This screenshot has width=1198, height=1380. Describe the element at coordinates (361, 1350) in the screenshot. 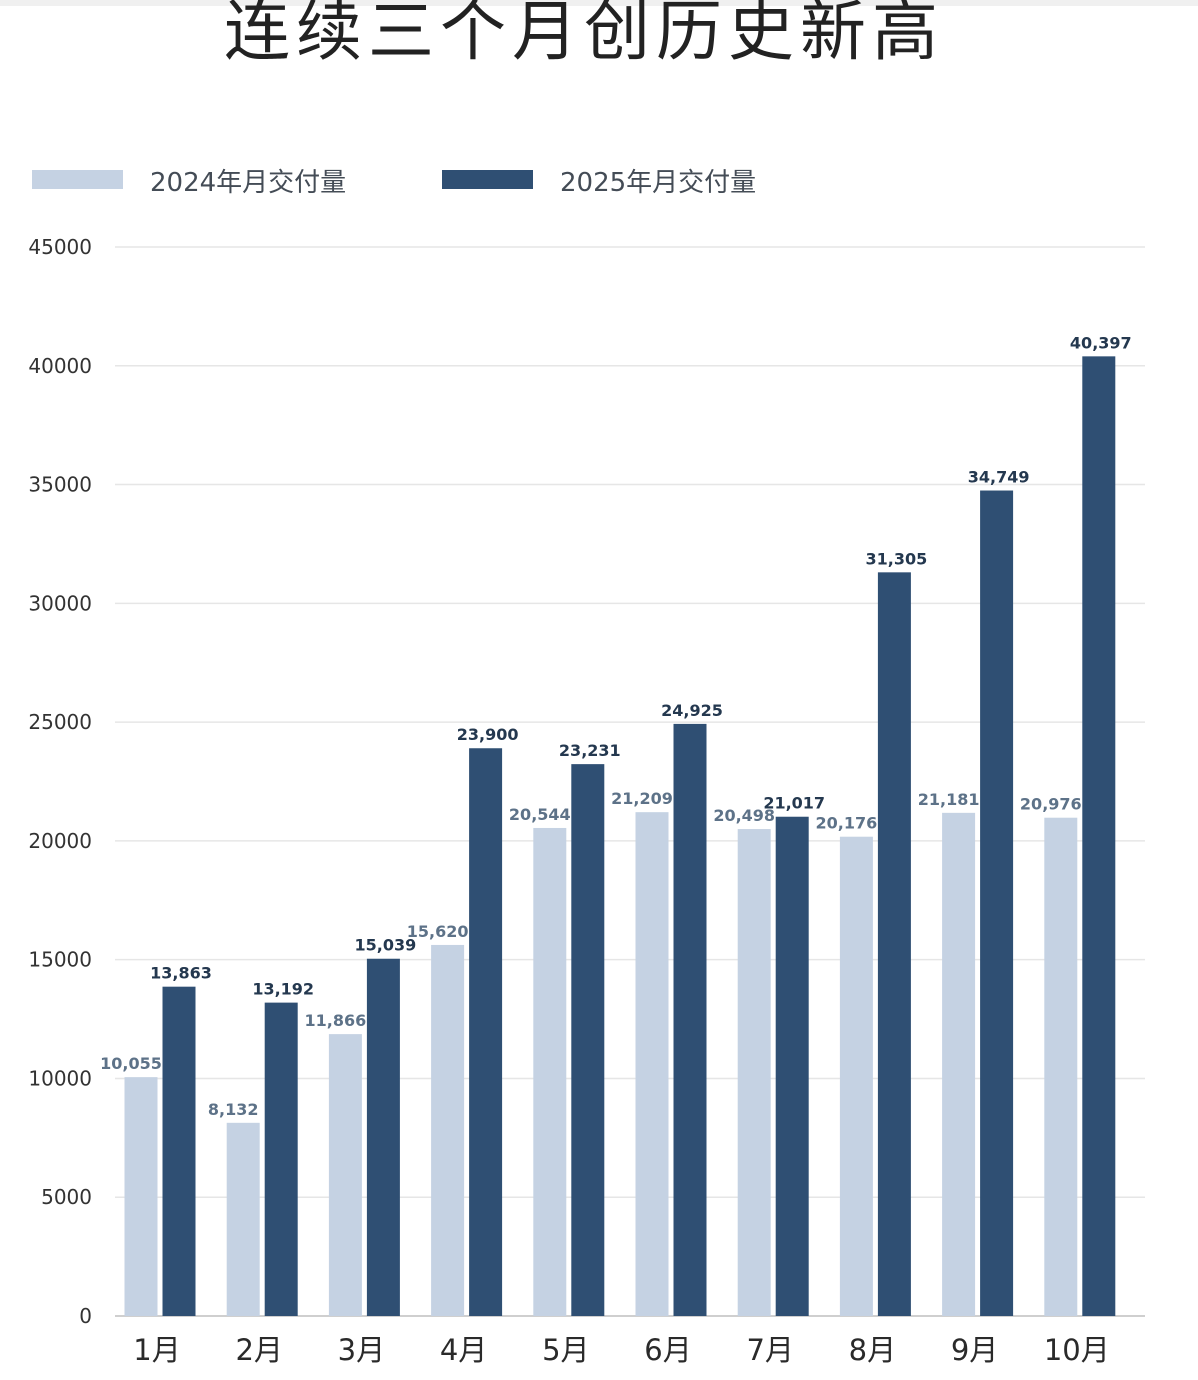

I see `x-category-label: 3月` at that location.